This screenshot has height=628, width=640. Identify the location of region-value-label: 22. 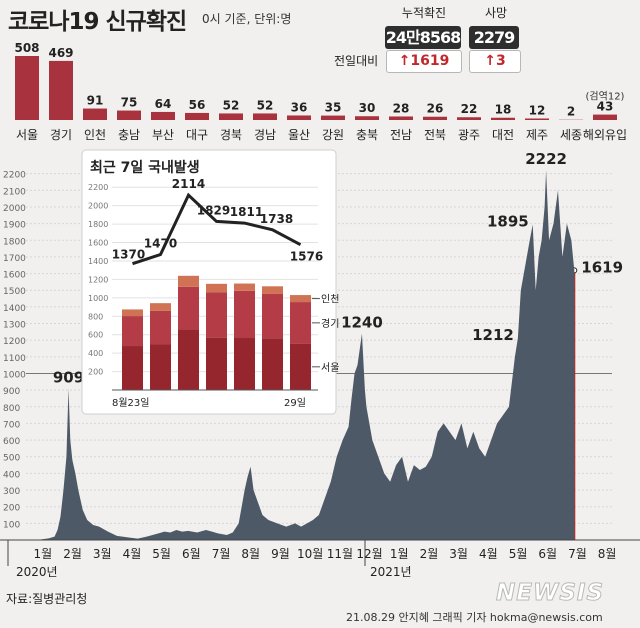
(469, 109).